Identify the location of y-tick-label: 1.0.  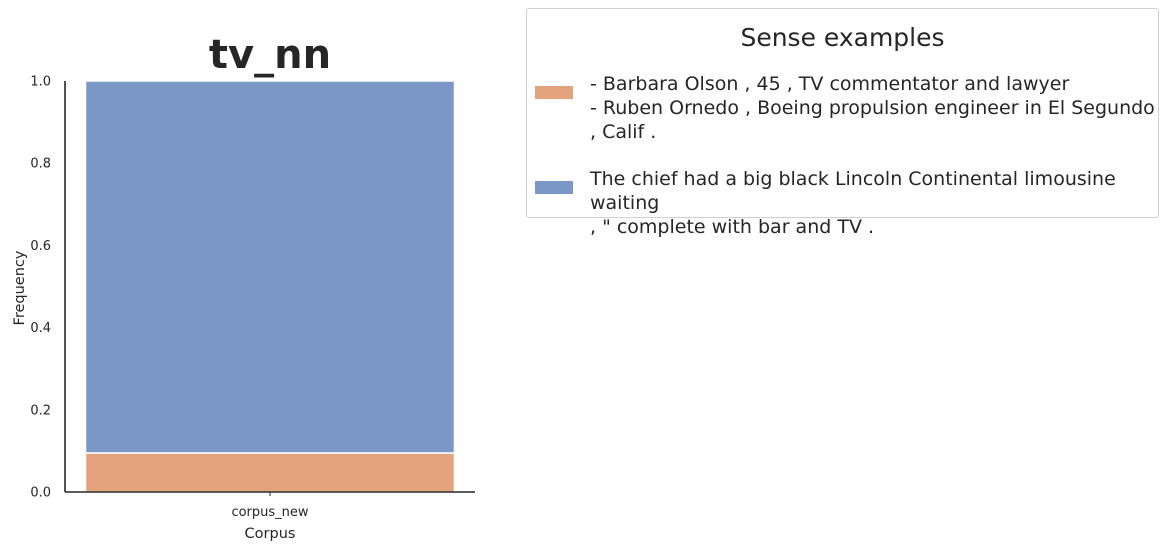
(40, 82).